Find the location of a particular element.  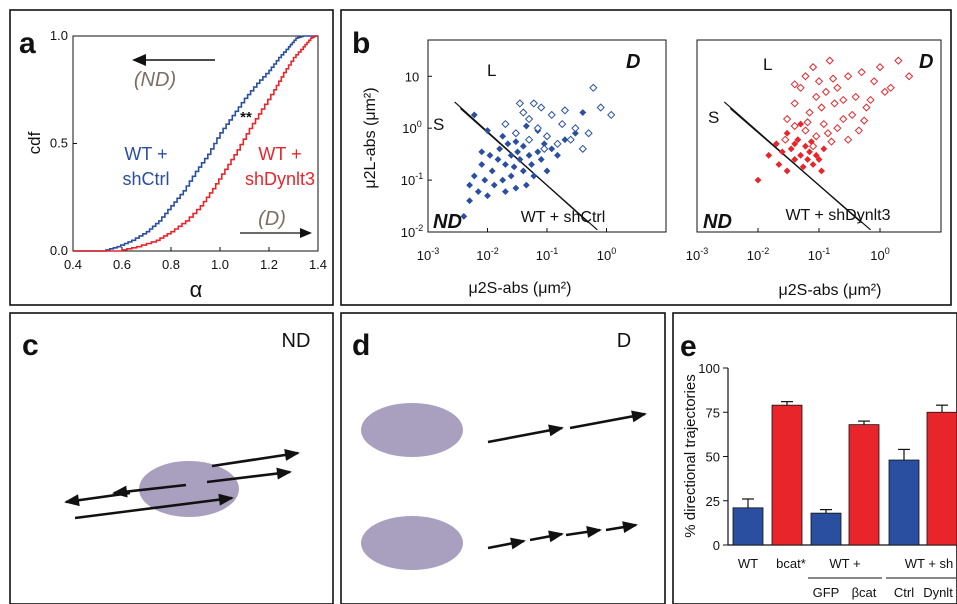

scatter-left-points is located at coordinates (538, 151).